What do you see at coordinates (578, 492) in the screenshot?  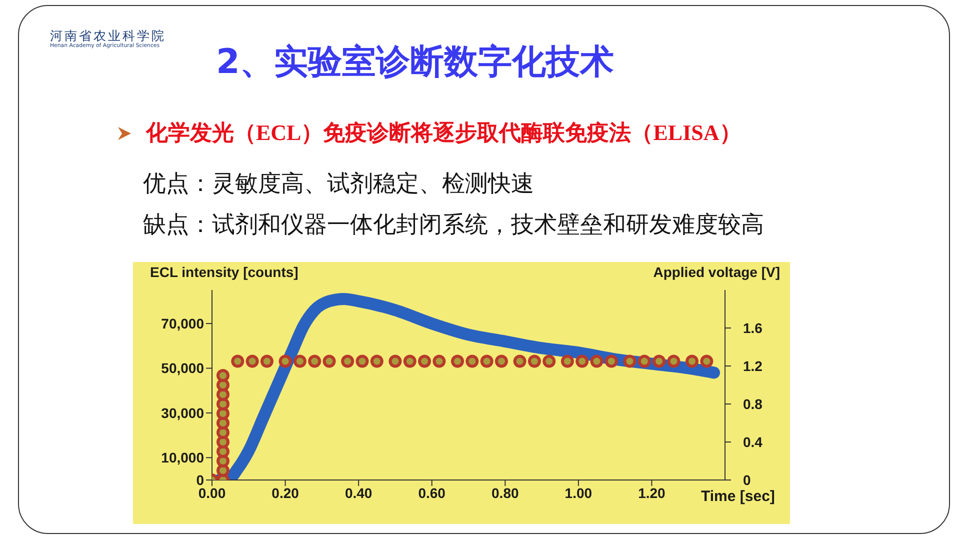 I see `x-tick-label: 1.00` at bounding box center [578, 492].